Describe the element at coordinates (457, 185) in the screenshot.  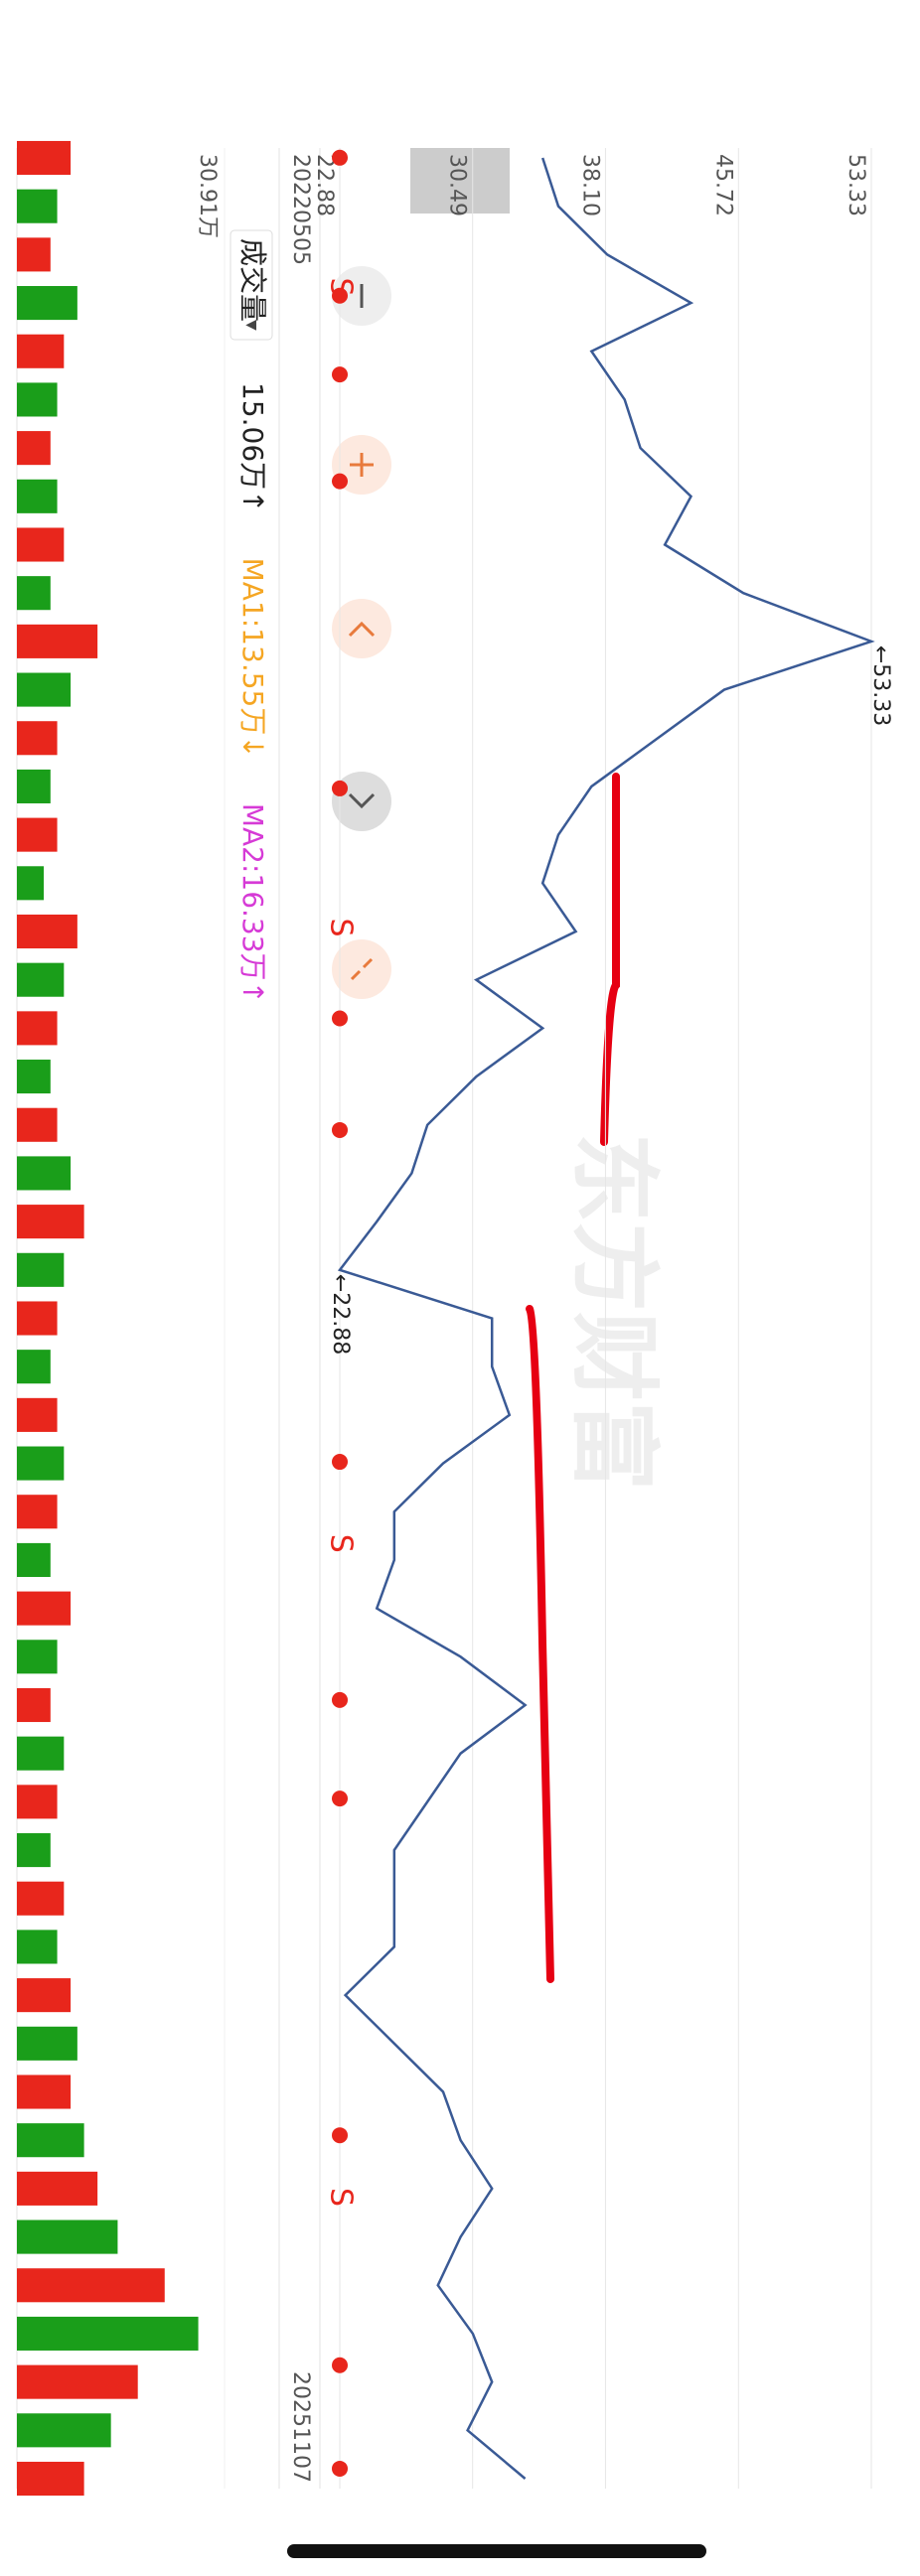
I see `y-tick-label: 30.49` at that location.